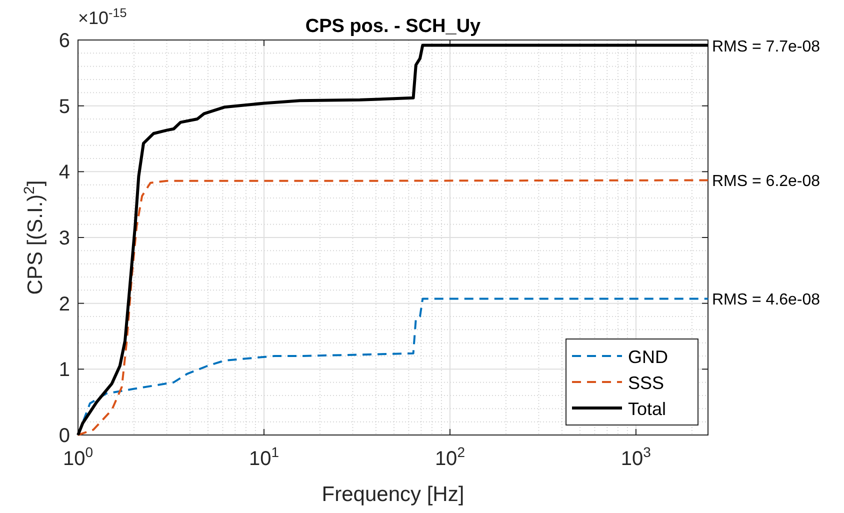  I want to click on legend-label: SSS, so click(646, 383).